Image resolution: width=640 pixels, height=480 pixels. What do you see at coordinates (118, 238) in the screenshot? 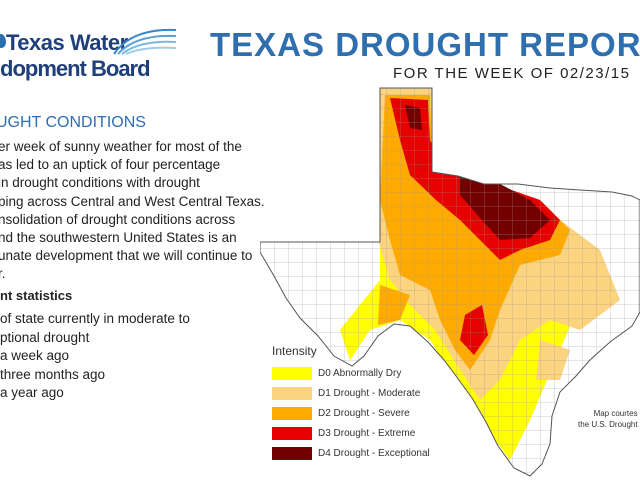
I see `paragraph-line: nd the southwestern United States is an` at bounding box center [118, 238].